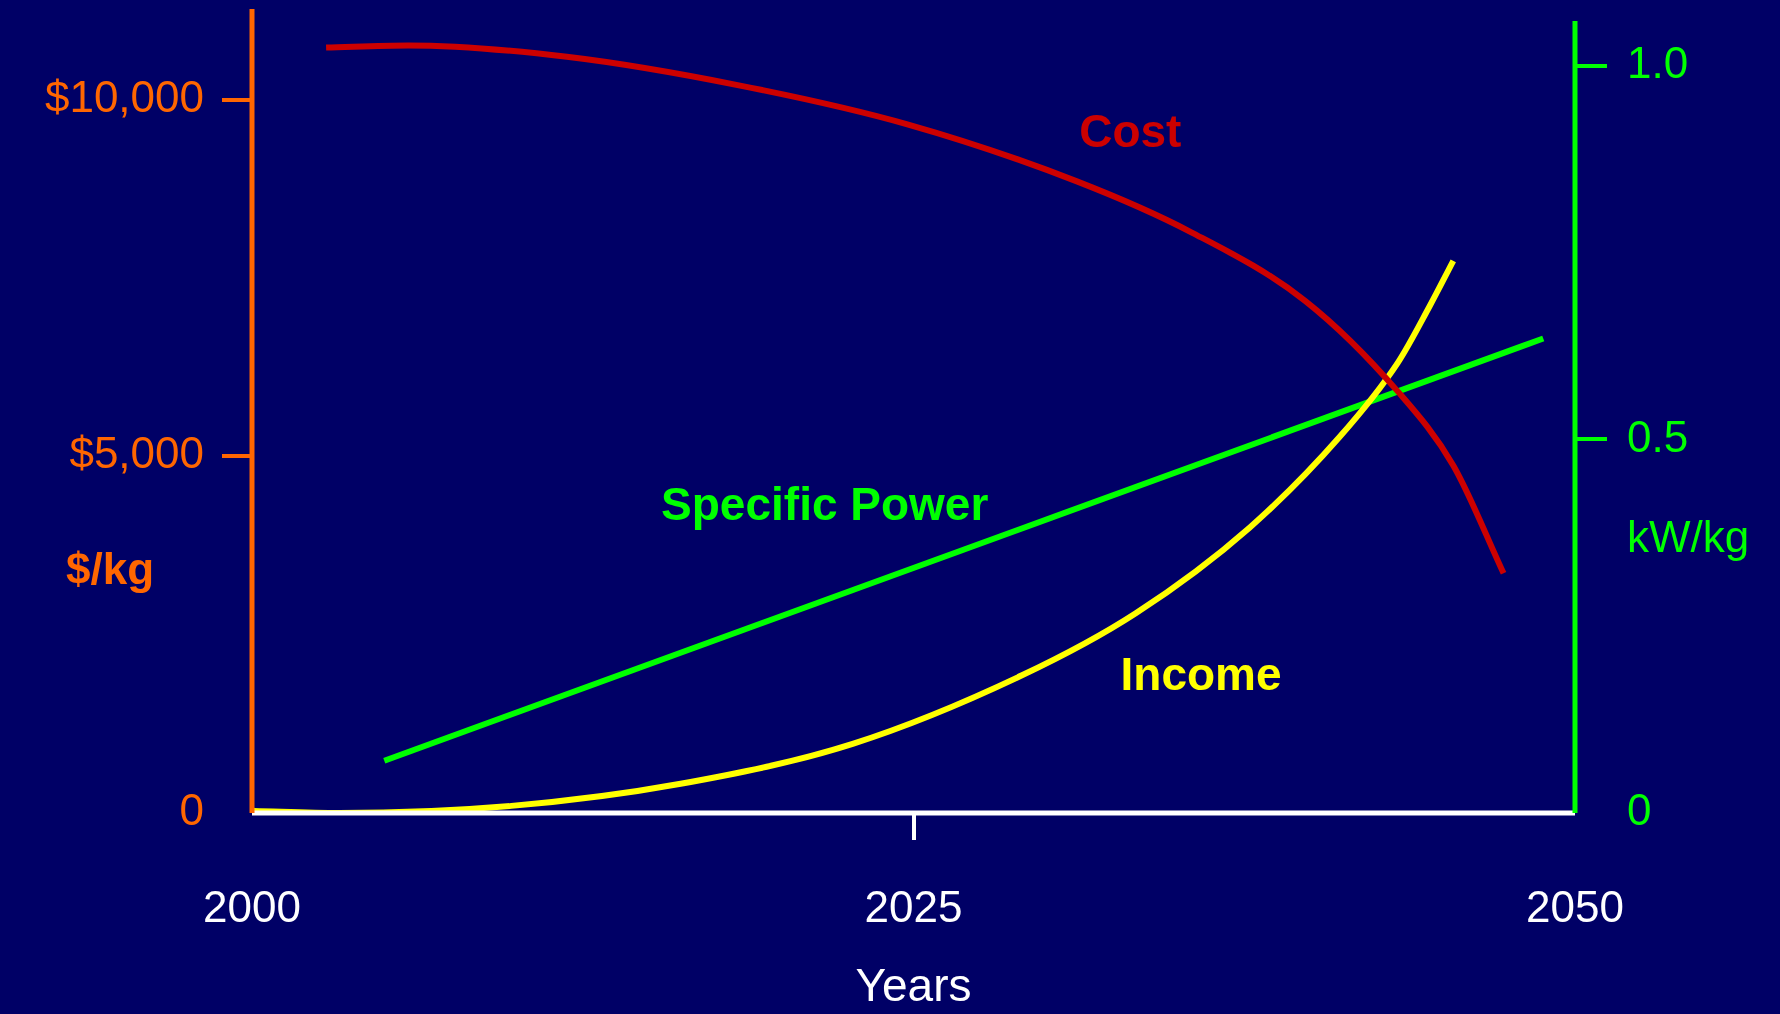  What do you see at coordinates (1639, 810) in the screenshot?
I see `y2-tick-label: 0` at bounding box center [1639, 810].